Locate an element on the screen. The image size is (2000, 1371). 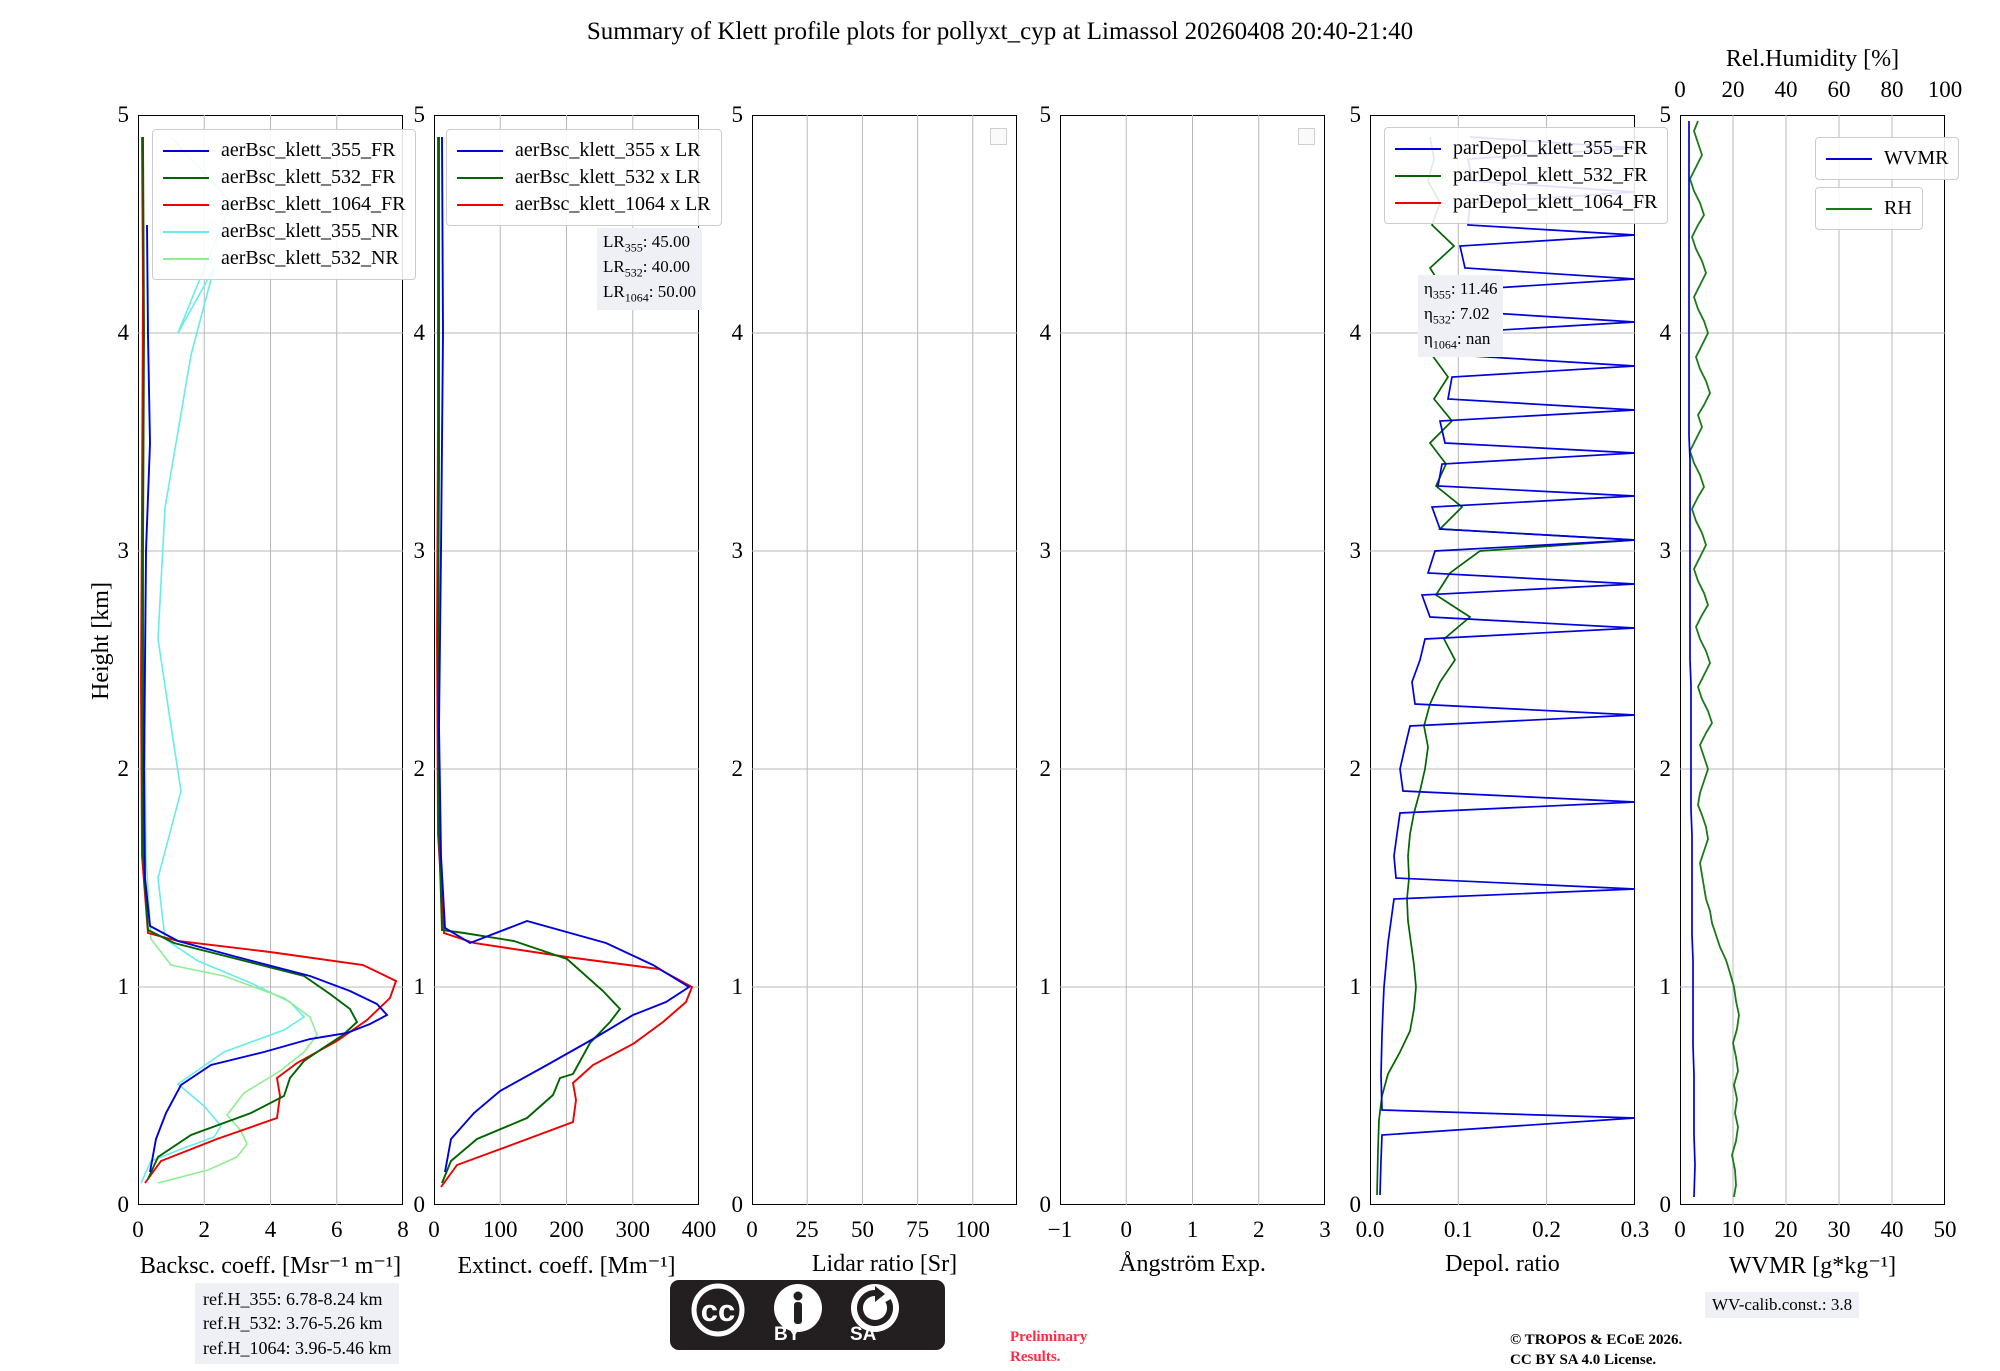
x-tick: 0.2 is located at coordinates (1546, 1229).